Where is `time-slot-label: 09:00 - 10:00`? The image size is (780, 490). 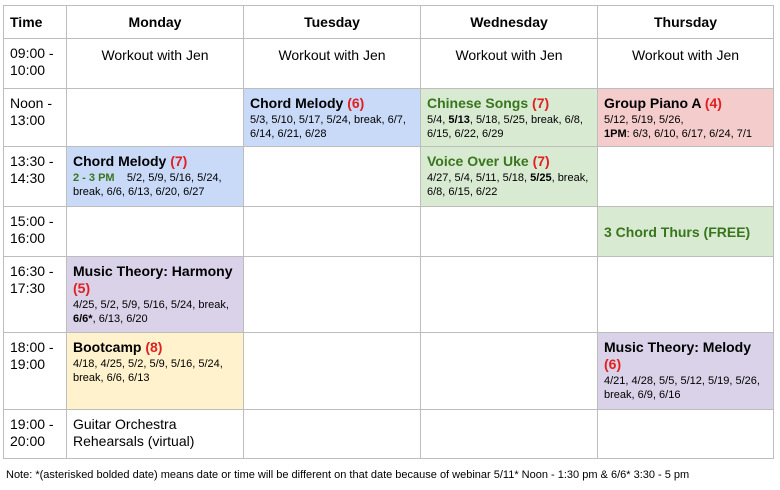 time-slot-label: 09:00 - 10:00 is located at coordinates (35, 63).